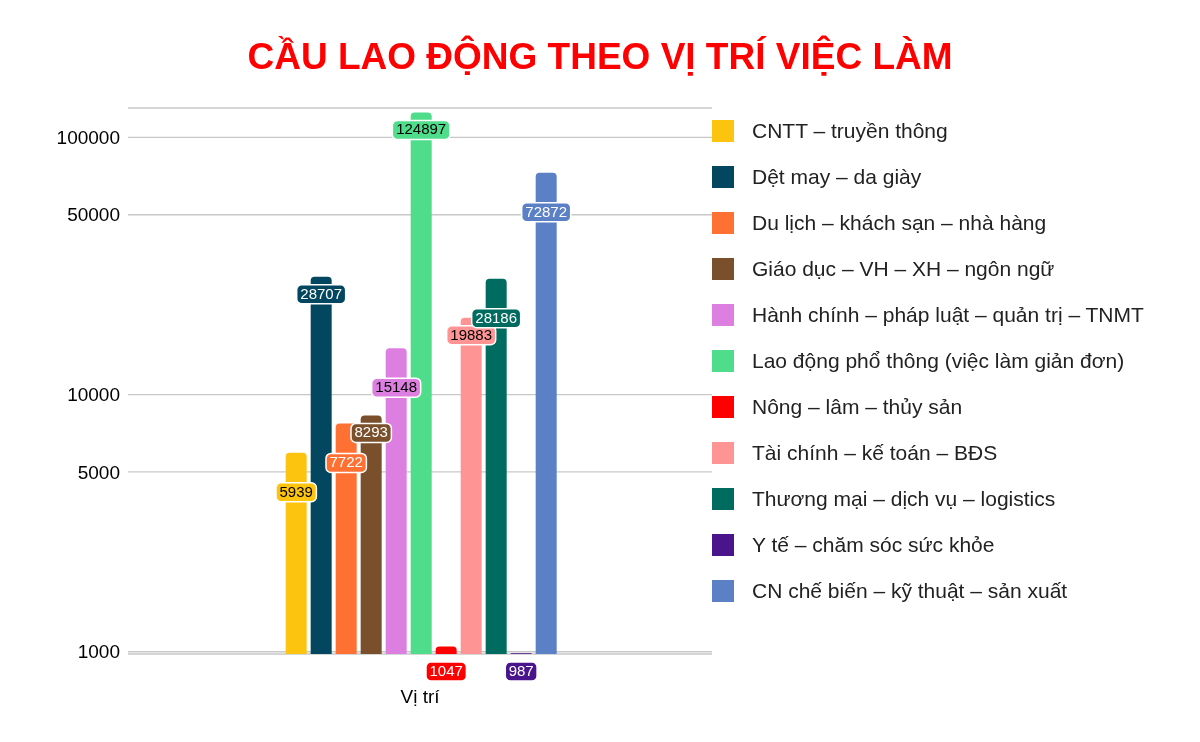 This screenshot has height=742, width=1200. What do you see at coordinates (904, 499) in the screenshot?
I see `legend-label: Thương mại – dịch vụ – logistics` at bounding box center [904, 499].